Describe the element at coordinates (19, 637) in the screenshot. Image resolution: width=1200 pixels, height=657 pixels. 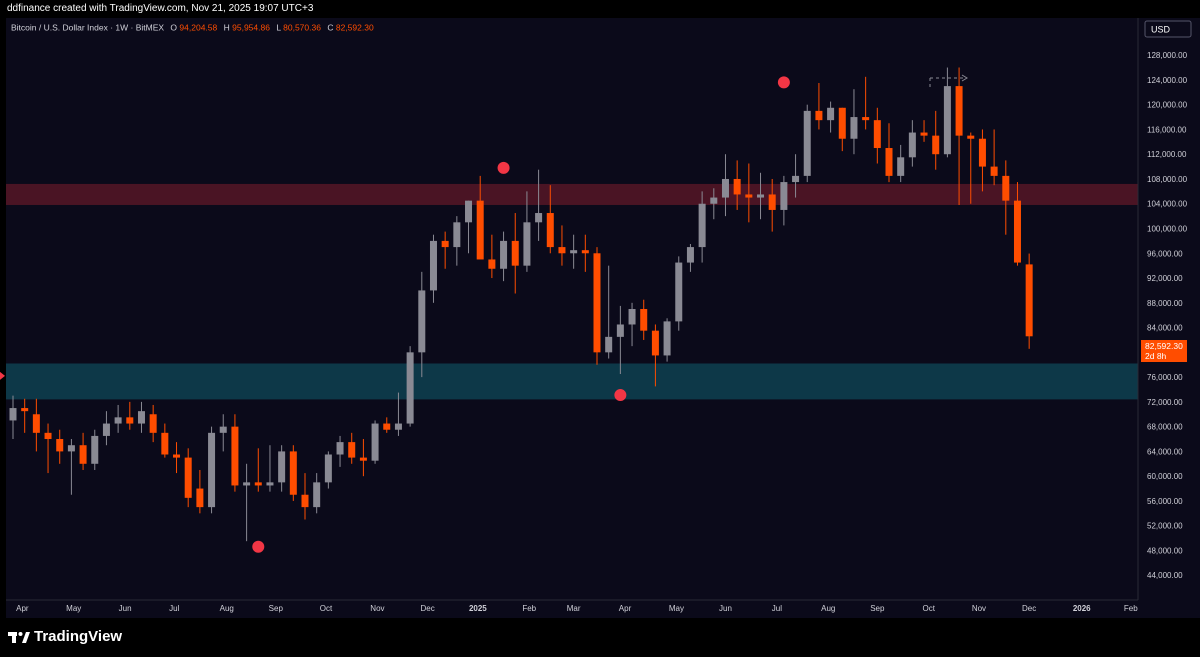
I see `tradingview-logo-icon` at that location.